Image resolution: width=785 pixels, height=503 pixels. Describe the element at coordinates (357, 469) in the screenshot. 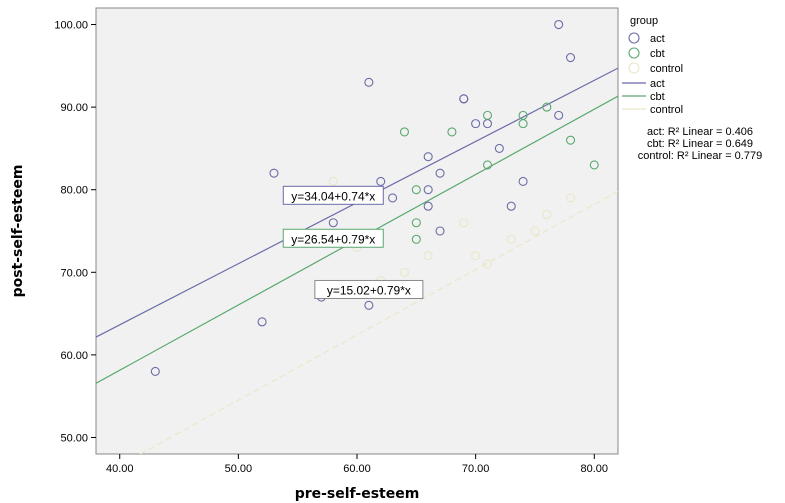

I see `x-tick-label: 60.00` at that location.